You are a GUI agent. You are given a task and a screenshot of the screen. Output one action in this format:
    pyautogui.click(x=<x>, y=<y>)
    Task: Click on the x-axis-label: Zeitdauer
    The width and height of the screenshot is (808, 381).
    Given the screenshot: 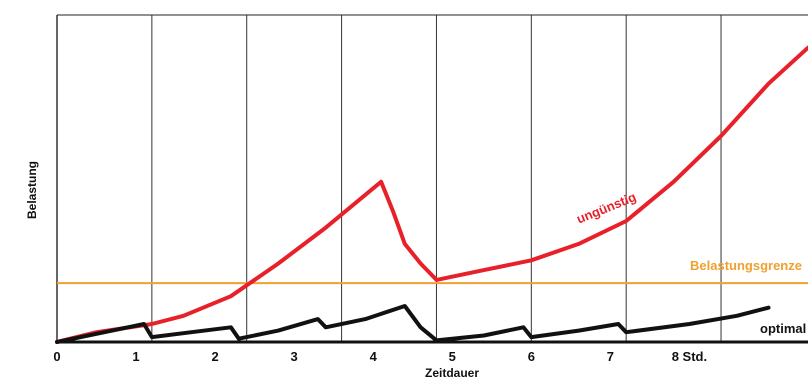 What is the action you would take?
    pyautogui.click(x=452, y=373)
    